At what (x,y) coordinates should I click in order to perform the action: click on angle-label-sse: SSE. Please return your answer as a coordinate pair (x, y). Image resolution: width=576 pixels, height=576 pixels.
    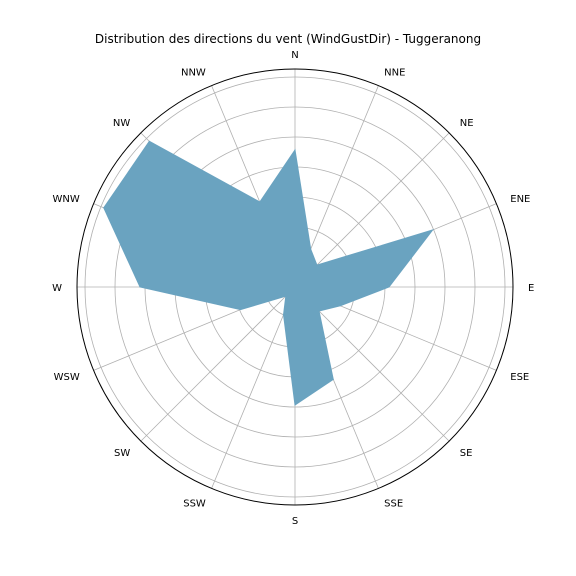
    Looking at the image, I should click on (393, 503).